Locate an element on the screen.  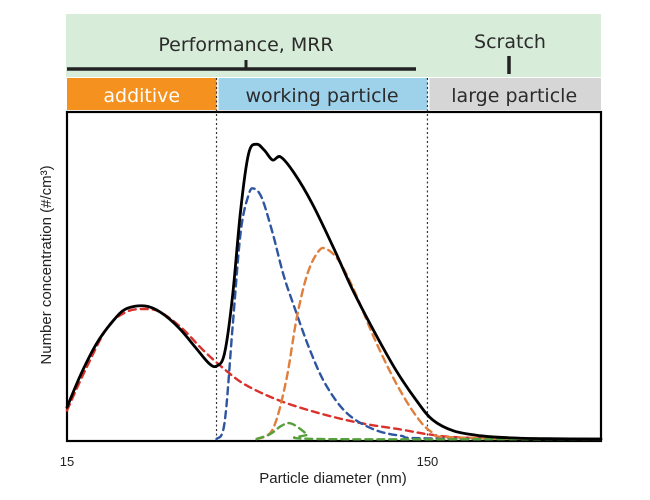
zone-0-label: additive is located at coordinates (141, 96).